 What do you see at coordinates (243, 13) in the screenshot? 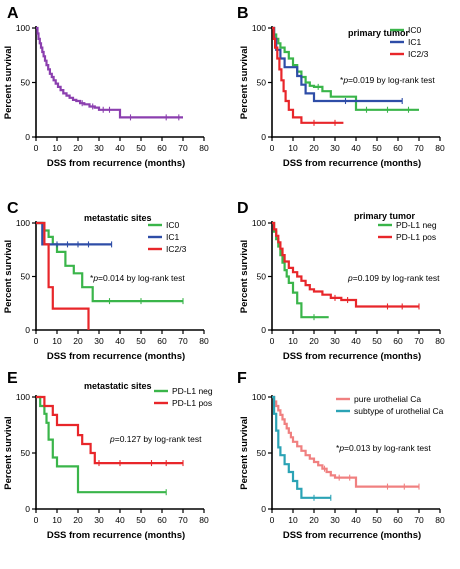
I see `panel-letter: B` at bounding box center [243, 13].